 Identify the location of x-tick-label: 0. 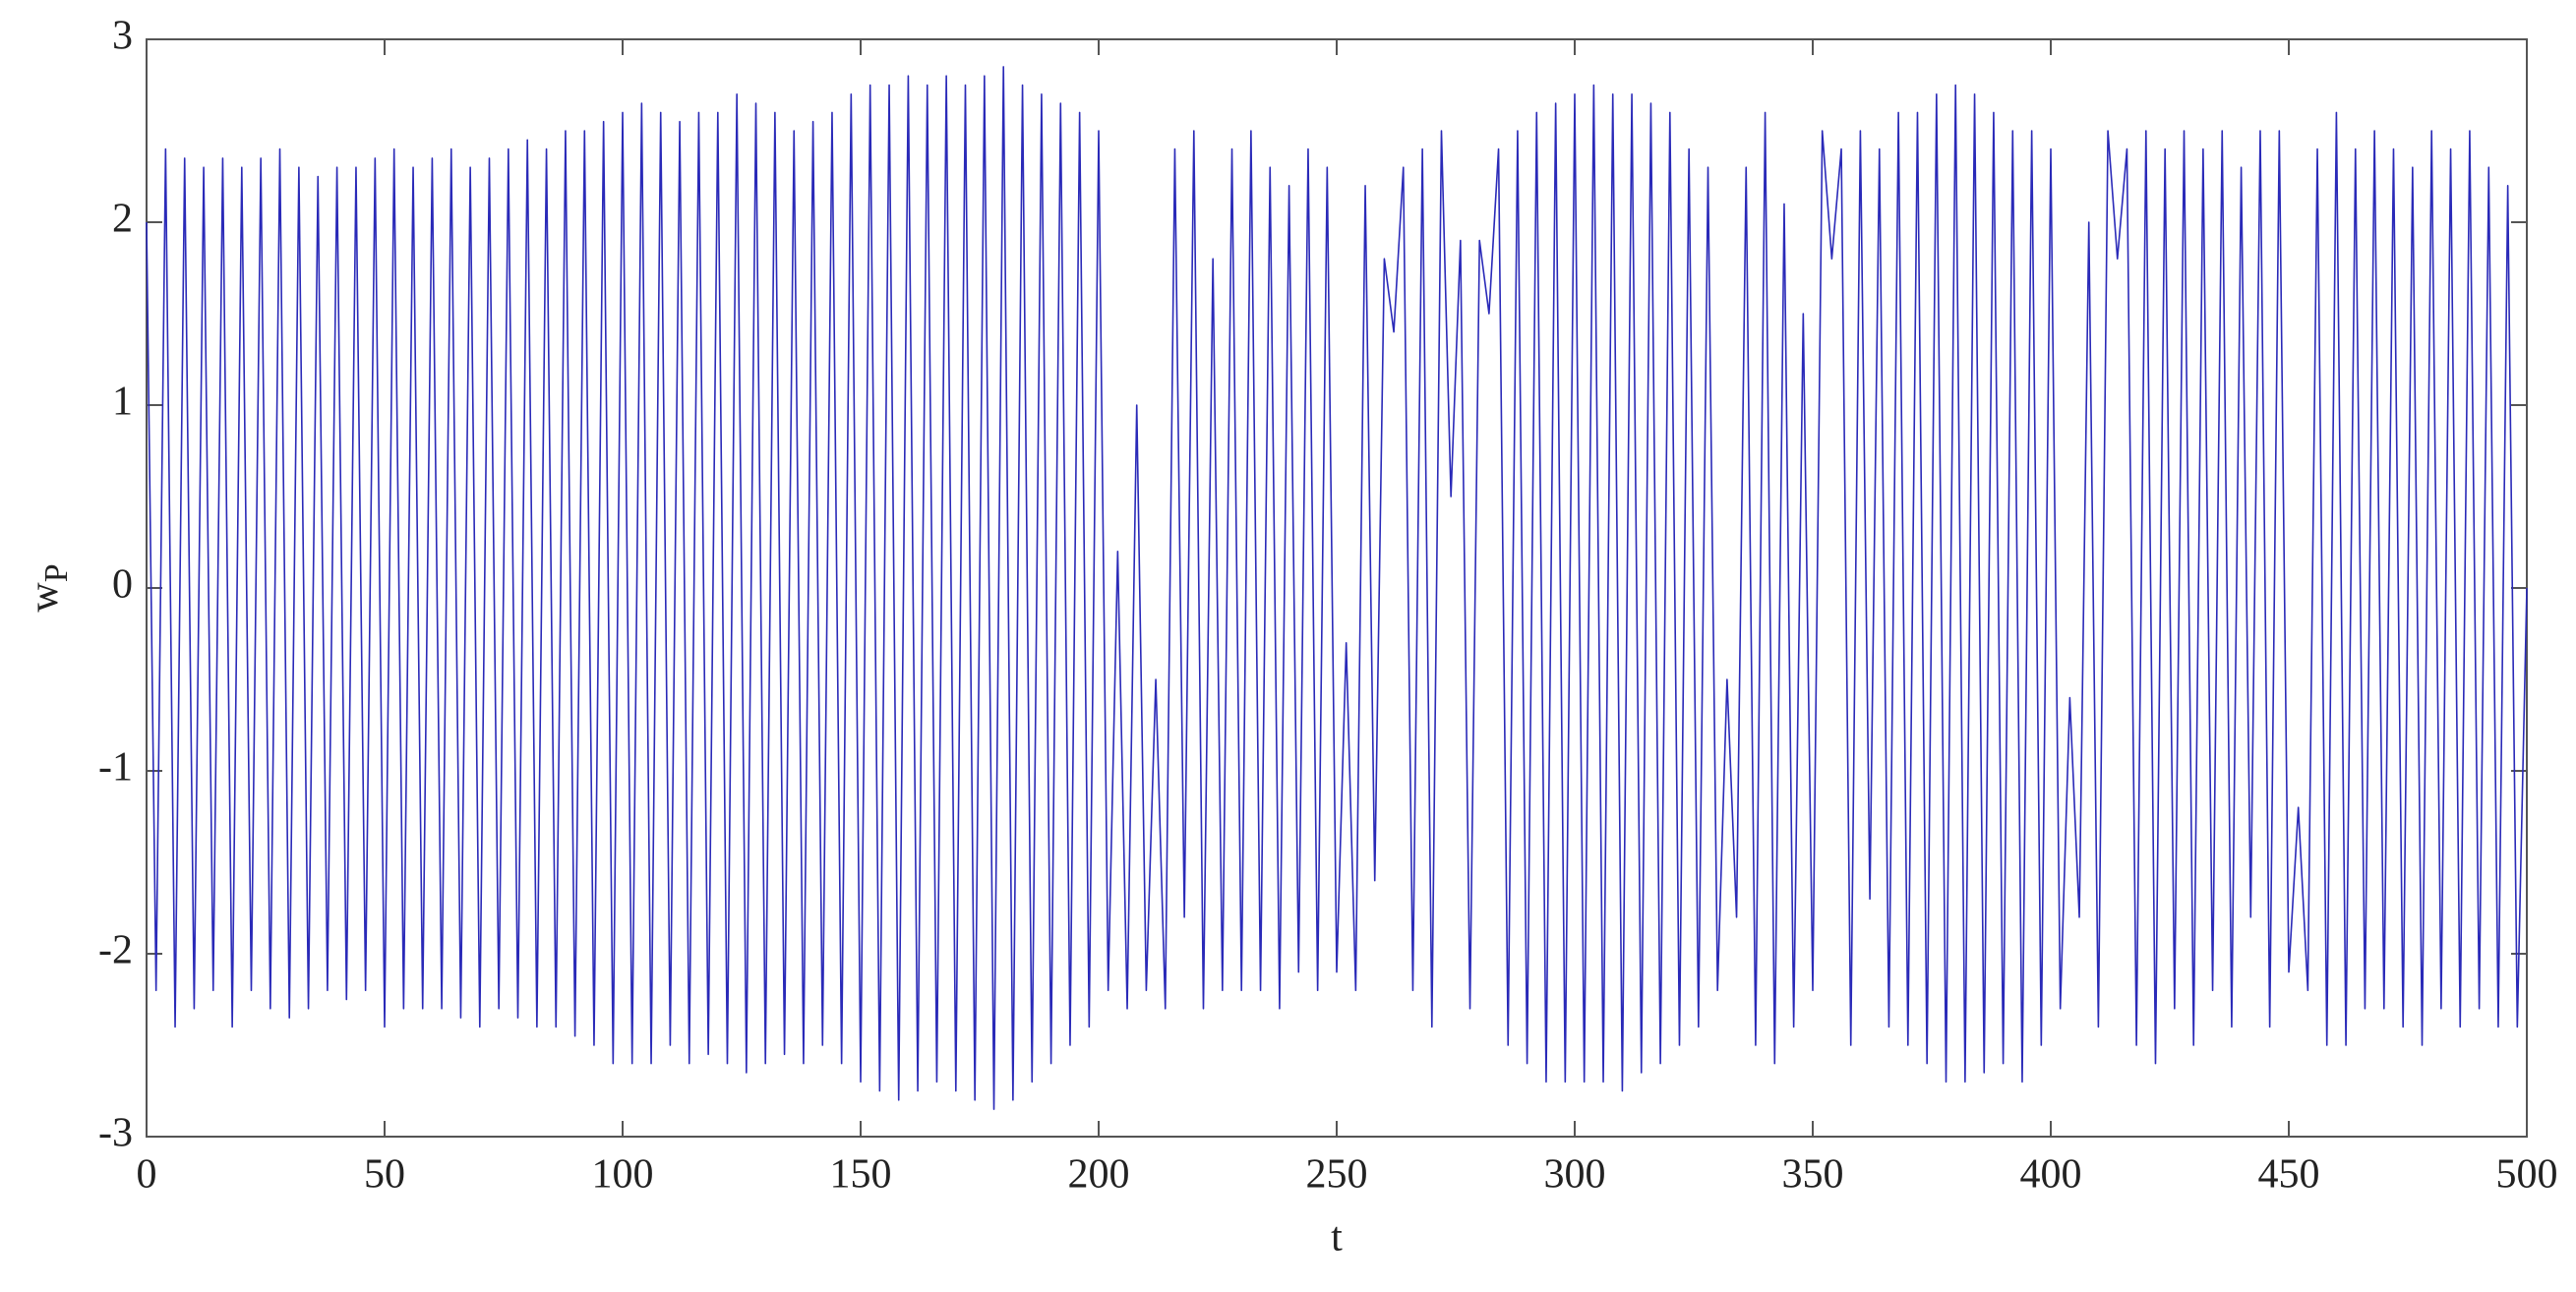
(147, 1175).